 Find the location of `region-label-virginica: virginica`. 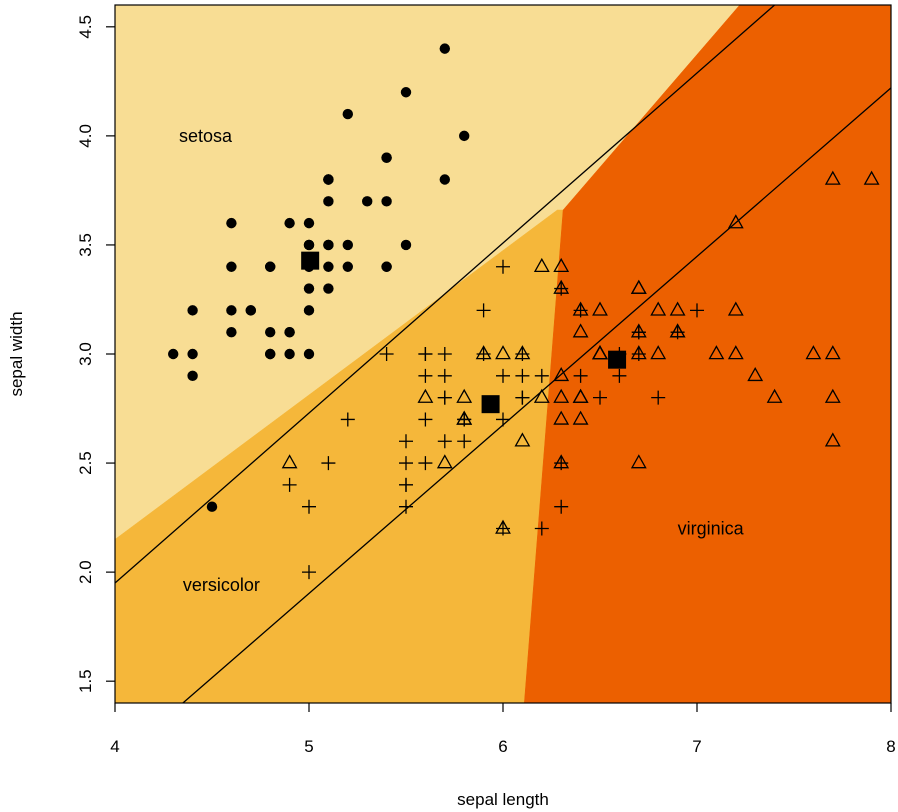

region-label-virginica: virginica is located at coordinates (711, 529).